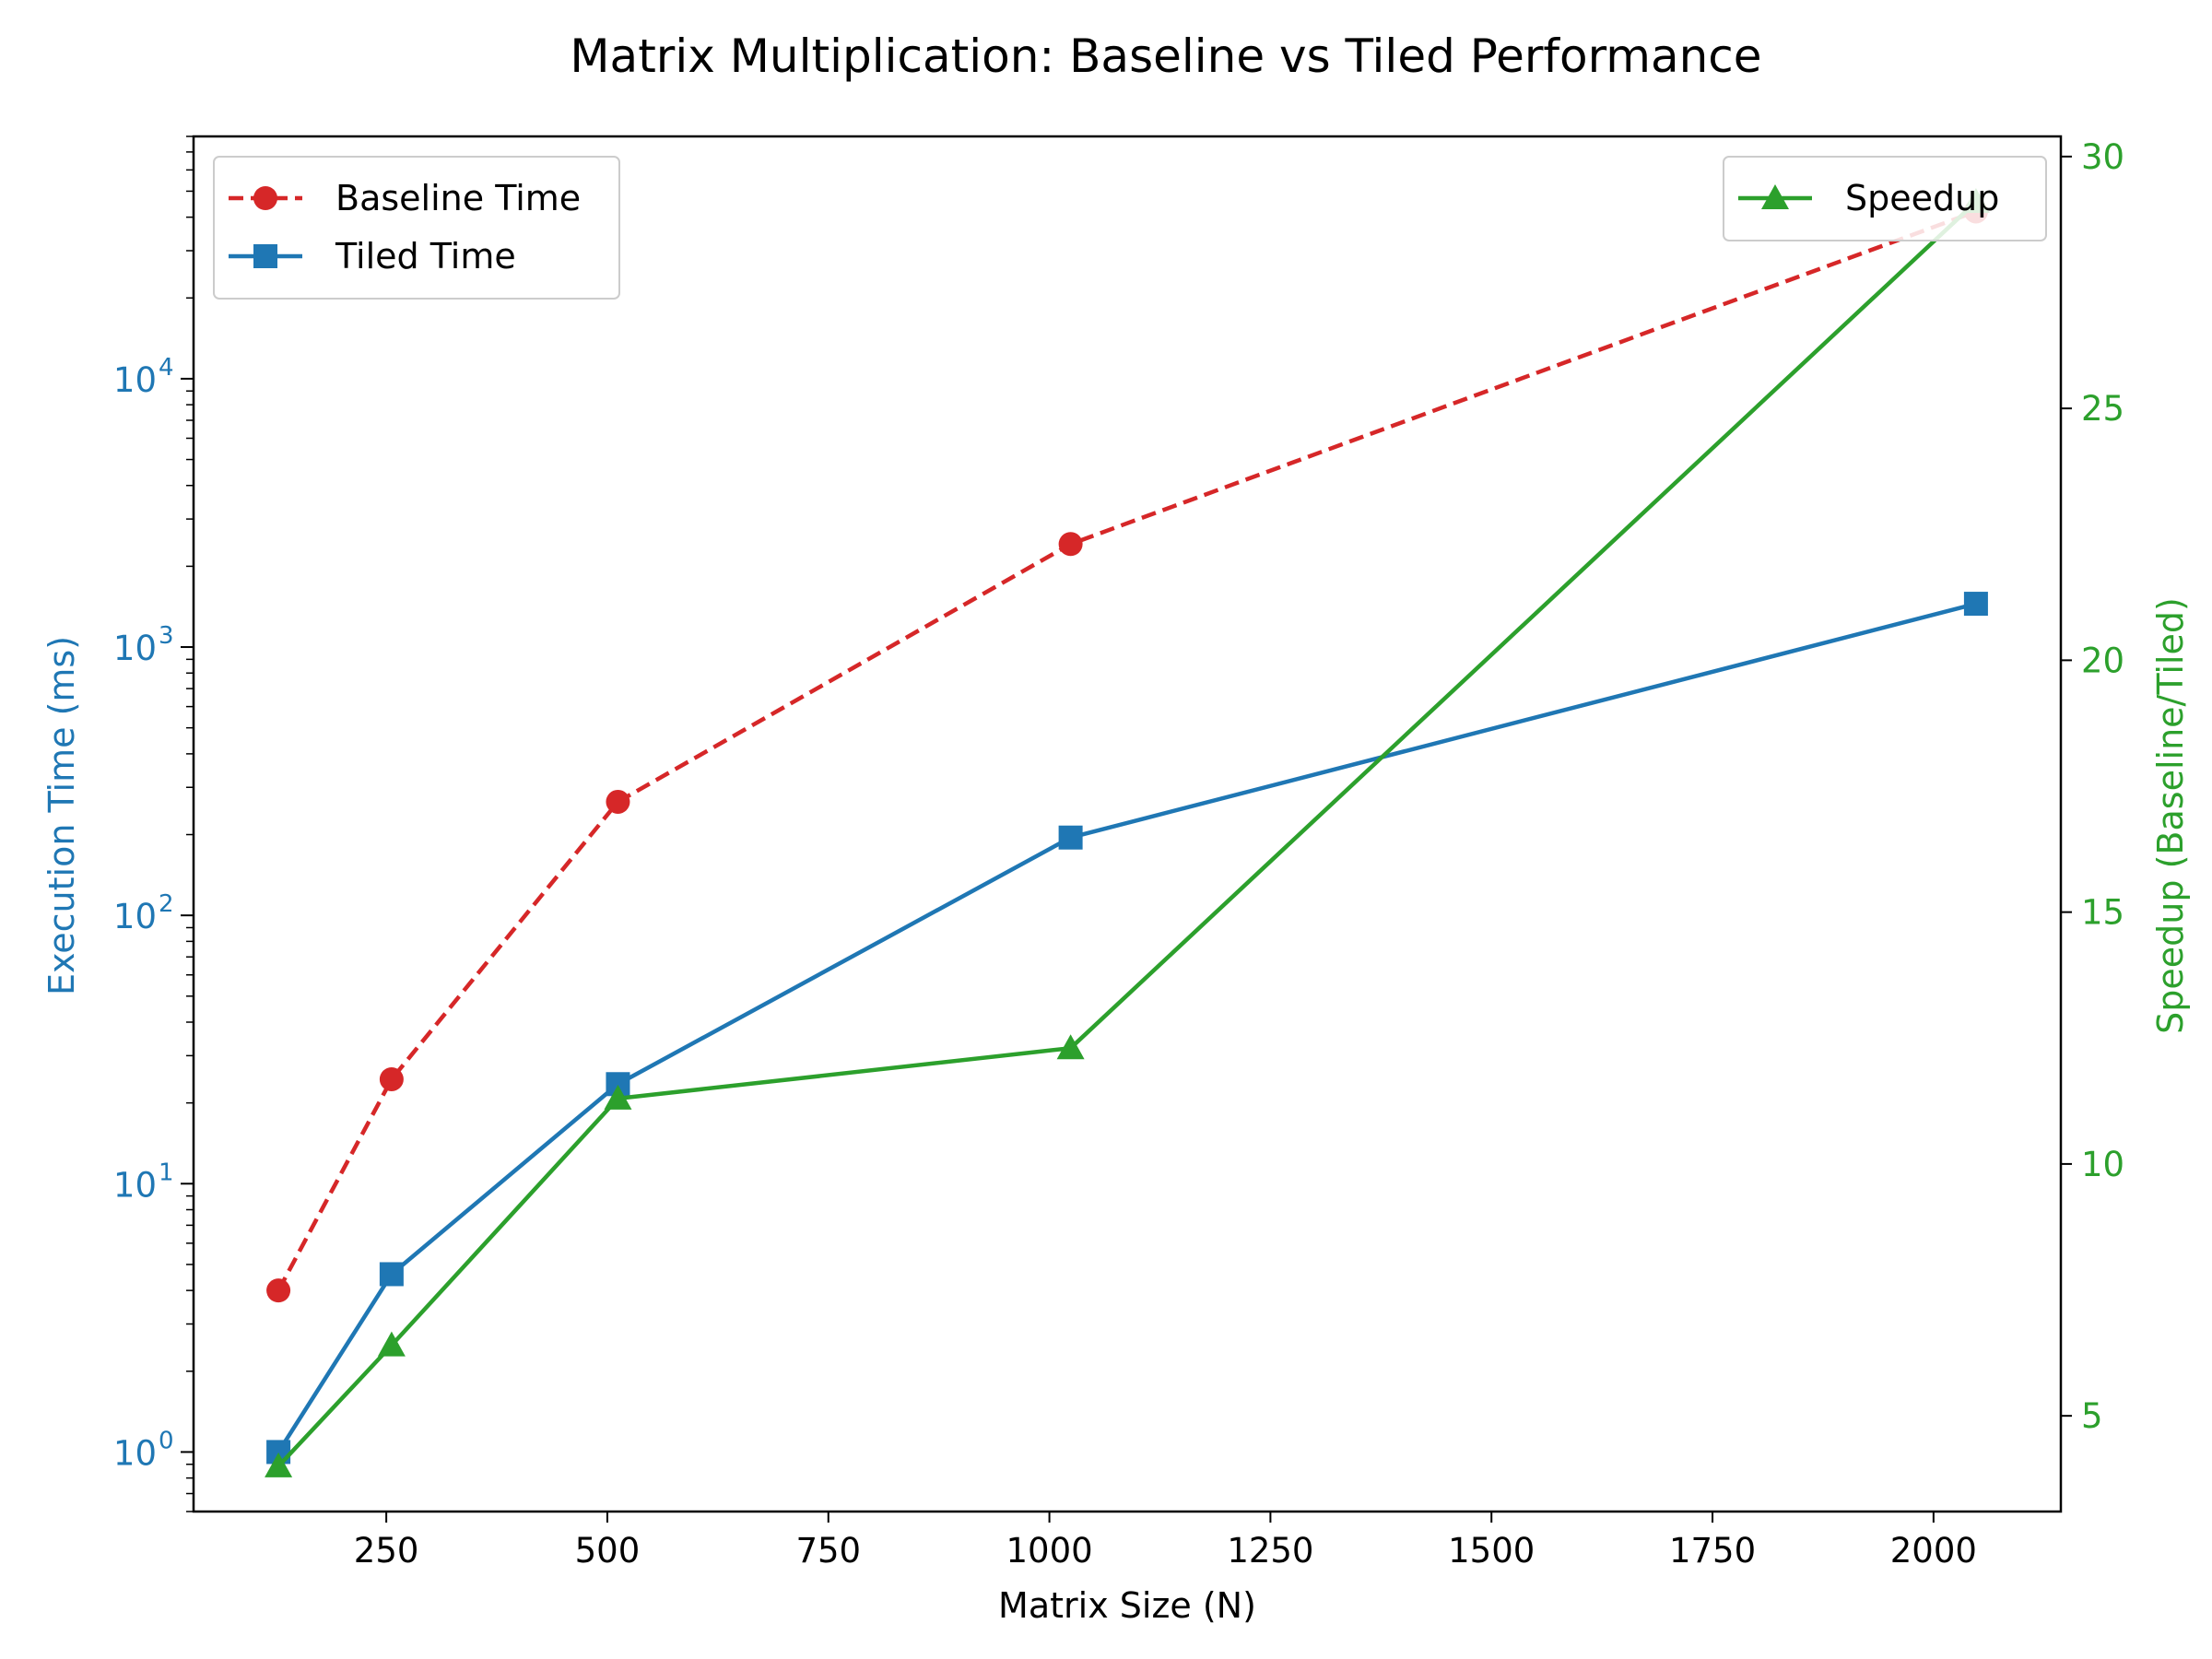 The width and height of the screenshot is (2212, 1659). Describe the element at coordinates (425, 256) in the screenshot. I see `legend-label-tiled-time: Tiled Time` at that location.